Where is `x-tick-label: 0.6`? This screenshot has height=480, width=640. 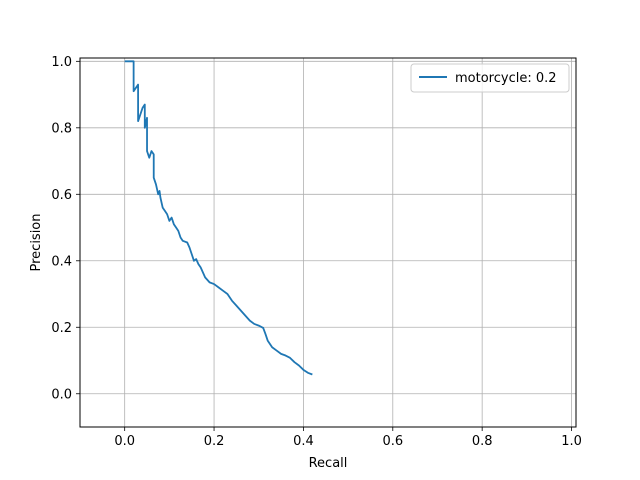
x-tick-label: 0.6 is located at coordinates (392, 441).